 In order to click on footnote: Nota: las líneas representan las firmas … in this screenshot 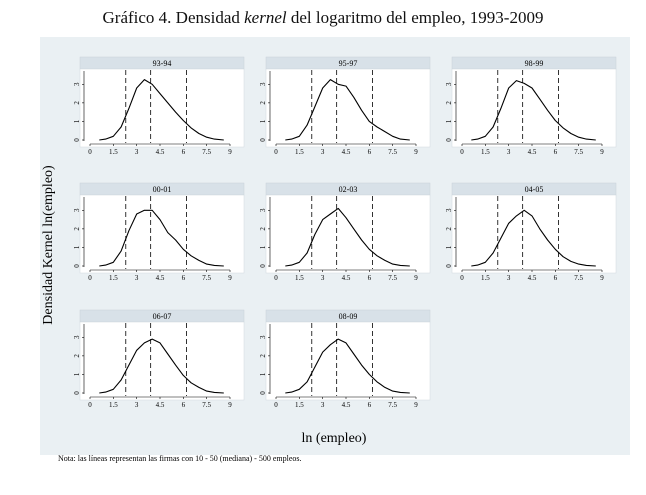, I will do `click(179, 458)`.